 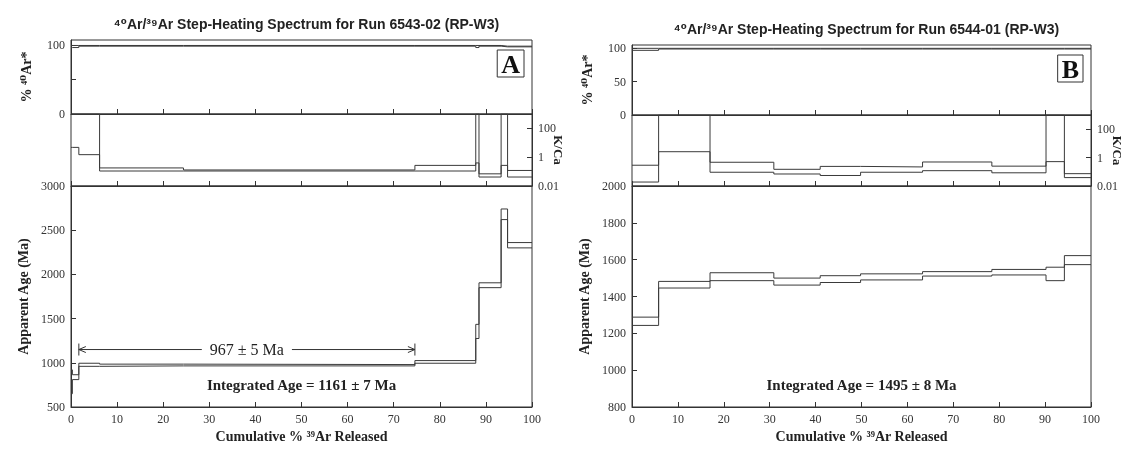 What do you see at coordinates (1070, 69) in the screenshot?
I see `annotation: B` at bounding box center [1070, 69].